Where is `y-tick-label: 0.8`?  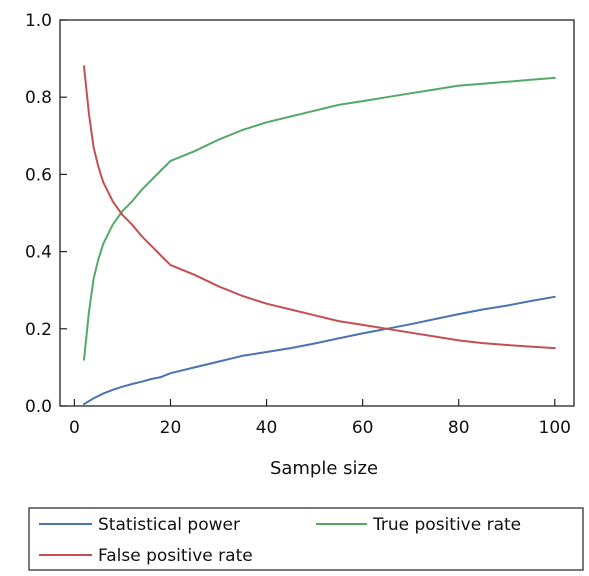 y-tick-label: 0.8 is located at coordinates (38, 98).